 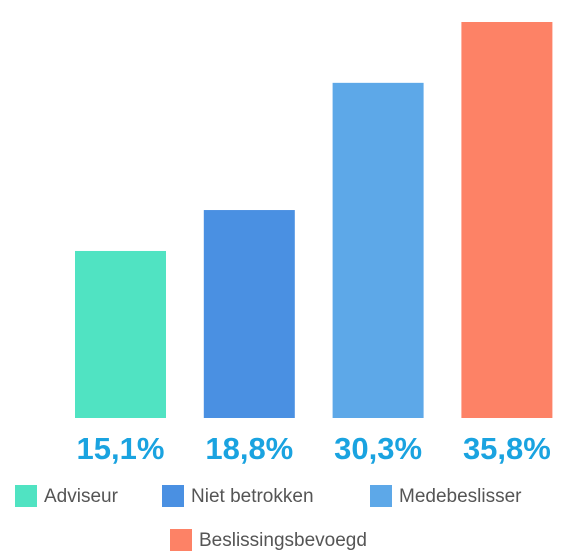 What do you see at coordinates (507, 448) in the screenshot?
I see `value-label: 35,8%` at bounding box center [507, 448].